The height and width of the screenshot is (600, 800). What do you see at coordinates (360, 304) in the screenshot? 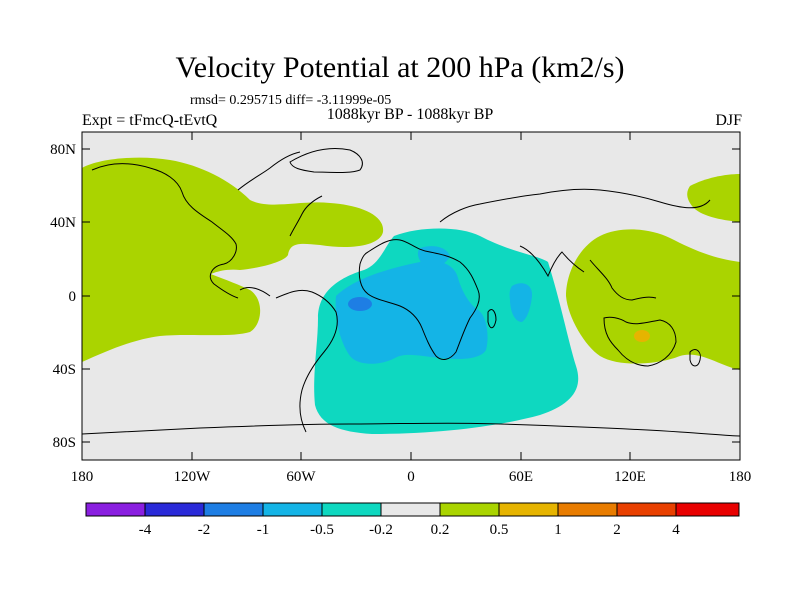
I see `darkblue-spot` at bounding box center [360, 304].